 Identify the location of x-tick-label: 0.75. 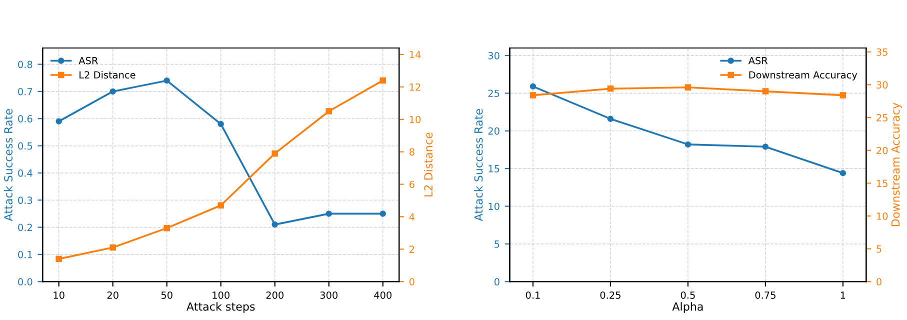
(765, 295).